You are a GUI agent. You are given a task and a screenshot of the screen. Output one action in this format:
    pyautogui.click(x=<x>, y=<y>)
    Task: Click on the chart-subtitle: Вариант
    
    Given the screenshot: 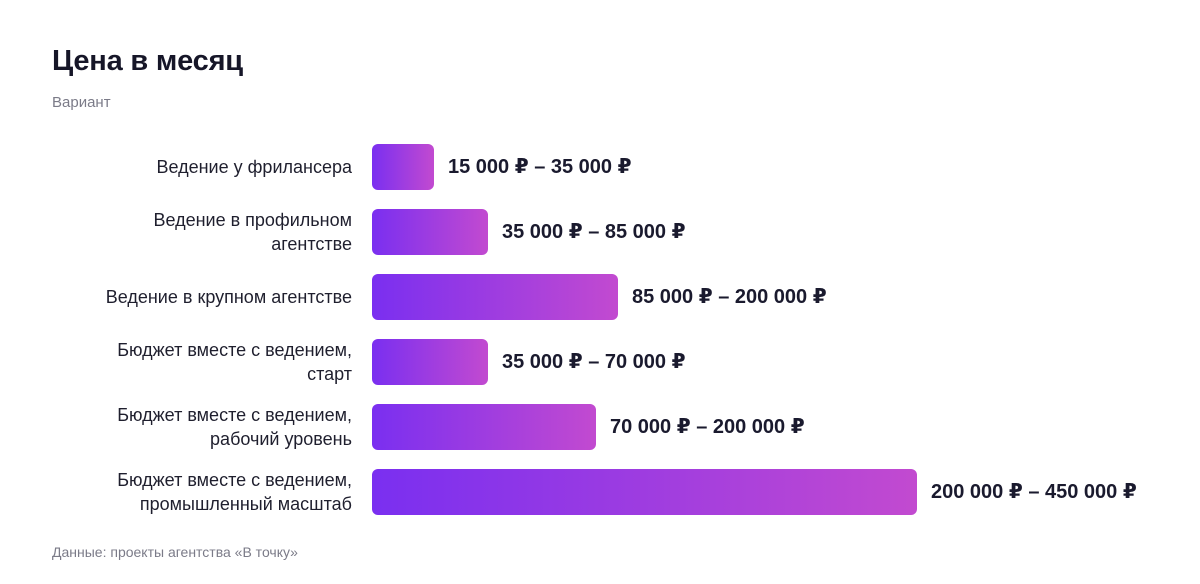 What is the action you would take?
    pyautogui.click(x=81, y=102)
    